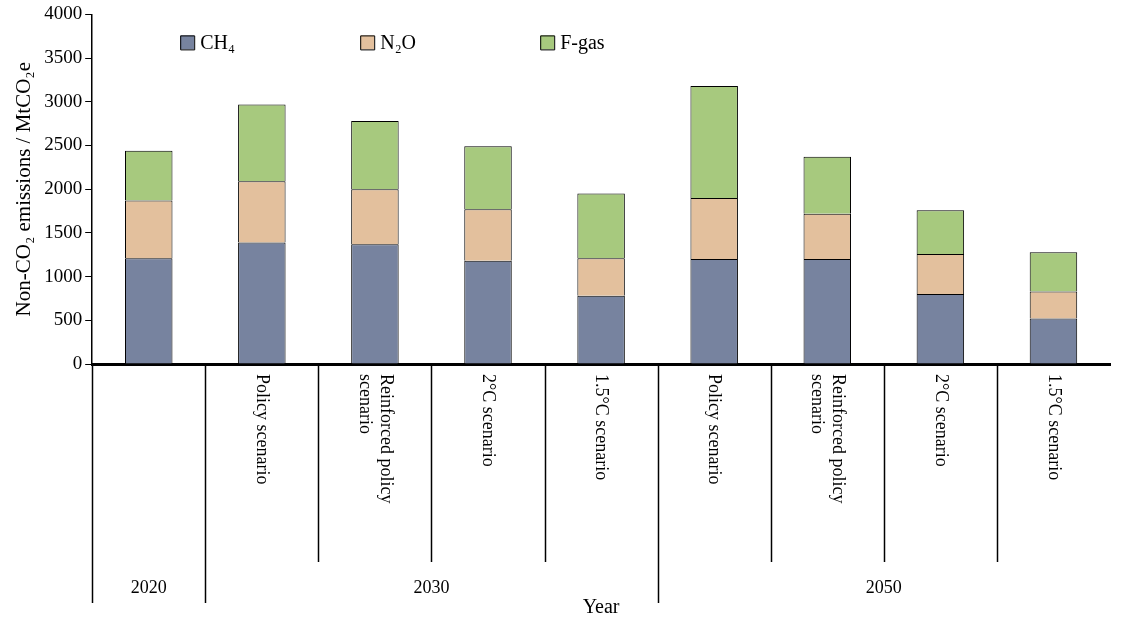 This screenshot has height=622, width=1137. What do you see at coordinates (23, 189) in the screenshot?
I see `y-axis-title: Non-CO₂ emissions / MtCO₂e` at bounding box center [23, 189].